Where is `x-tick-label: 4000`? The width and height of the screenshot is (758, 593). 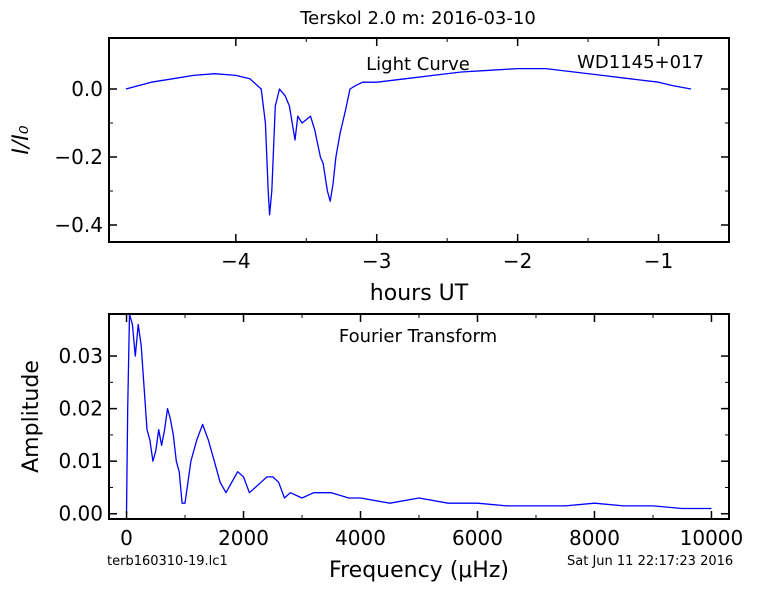 x-tick-label: 4000 is located at coordinates (360, 538).